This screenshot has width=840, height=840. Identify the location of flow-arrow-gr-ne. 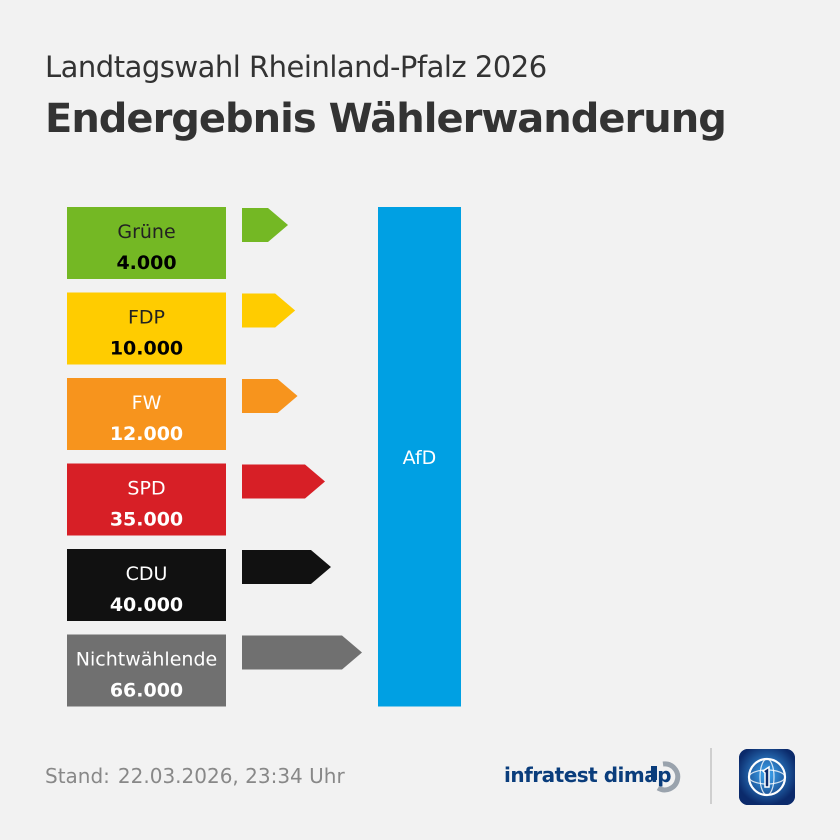
(265, 225).